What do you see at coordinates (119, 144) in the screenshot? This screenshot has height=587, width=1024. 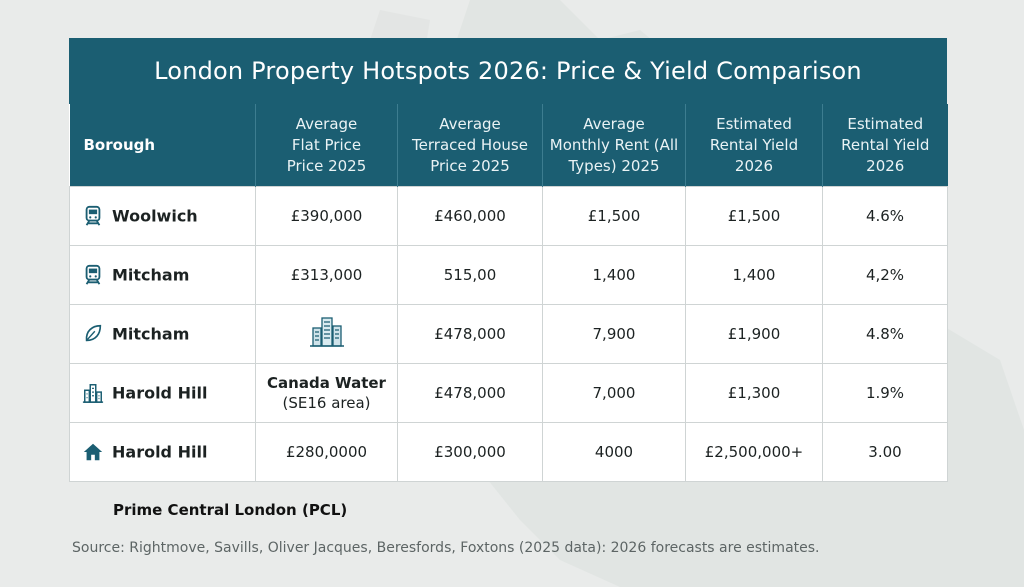 I see `header-line: Borough` at bounding box center [119, 144].